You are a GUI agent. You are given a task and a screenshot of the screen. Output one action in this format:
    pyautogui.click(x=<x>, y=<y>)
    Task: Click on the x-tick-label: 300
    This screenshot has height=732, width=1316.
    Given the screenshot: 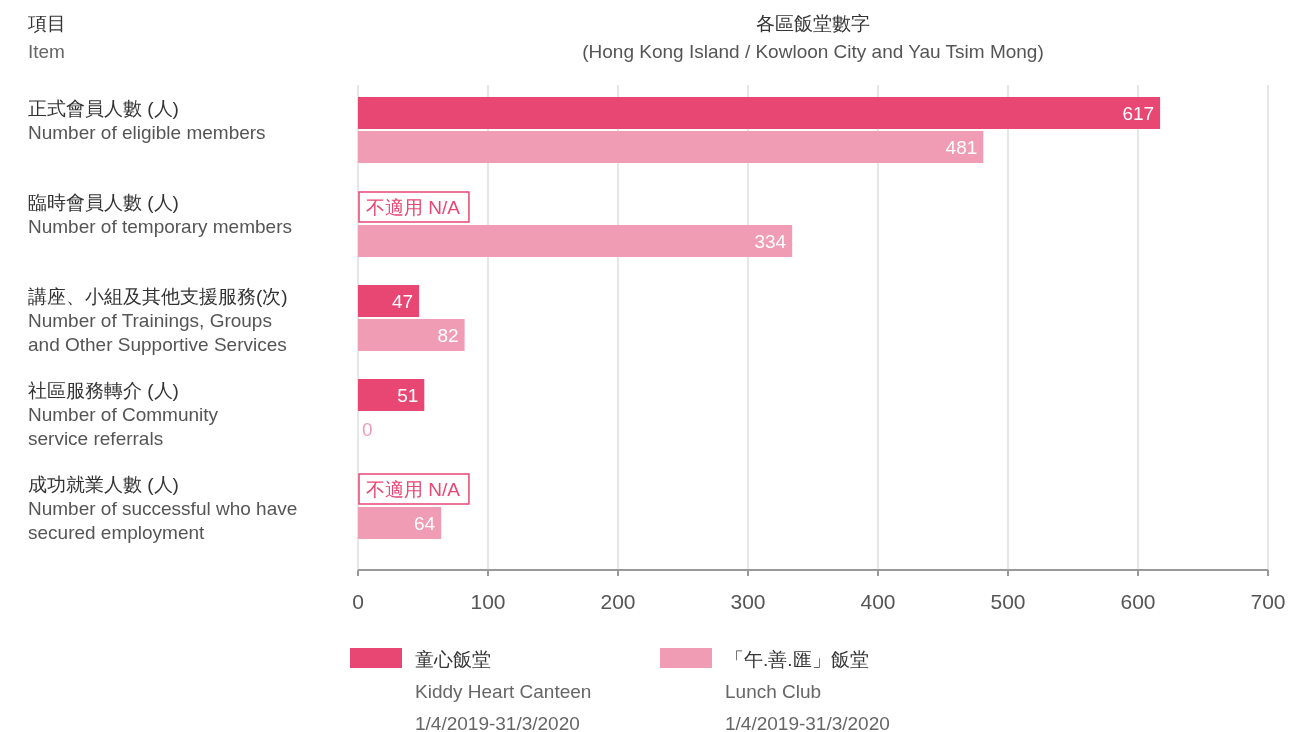 What is the action you would take?
    pyautogui.click(x=748, y=601)
    